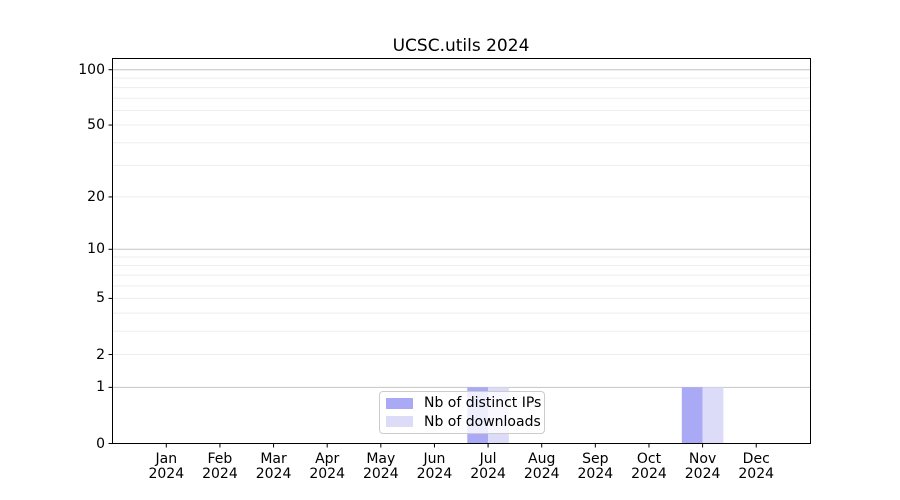 The image size is (900, 500). I want to click on x-tick-label-apr: Apr 2024, so click(327, 466).